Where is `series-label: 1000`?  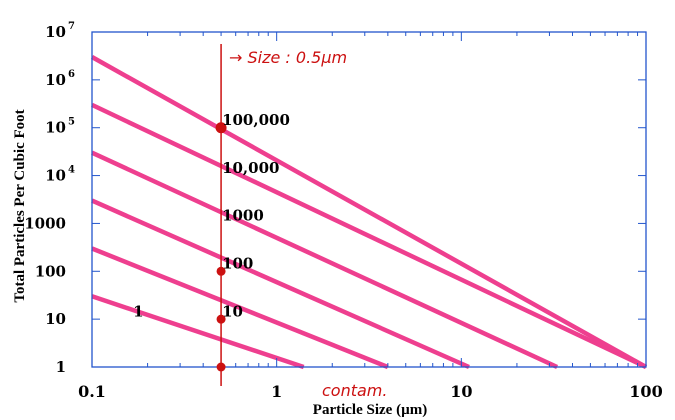 series-label: 1000 is located at coordinates (243, 216).